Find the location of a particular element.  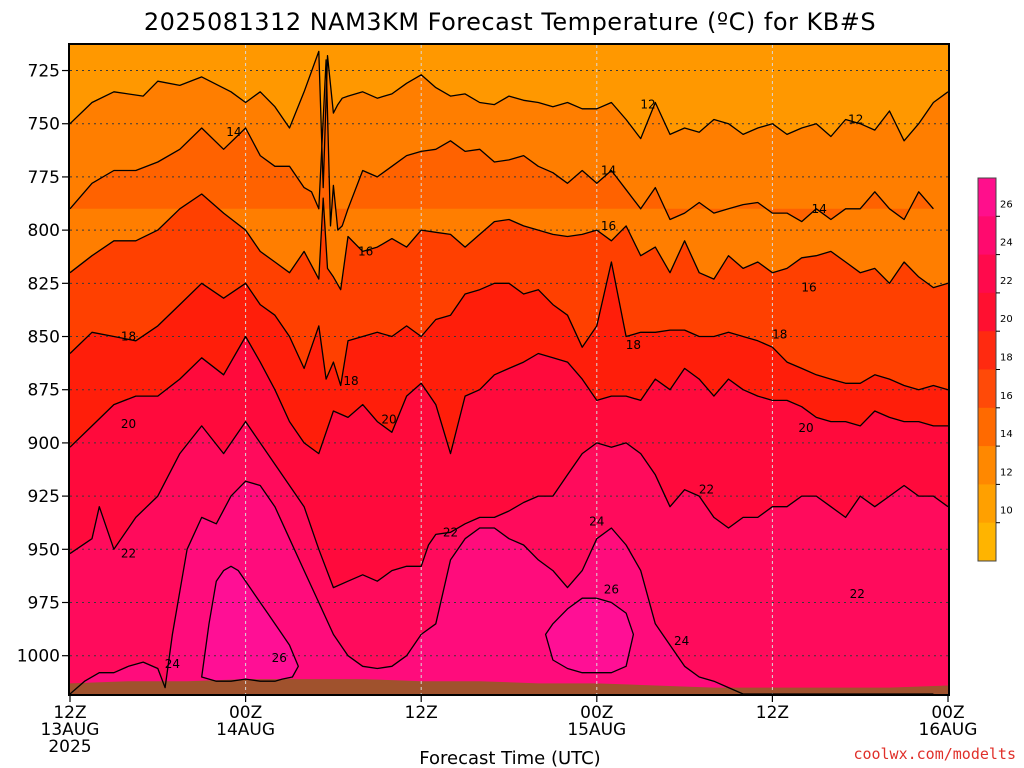

contour-label-20: 24 is located at coordinates (596, 522).